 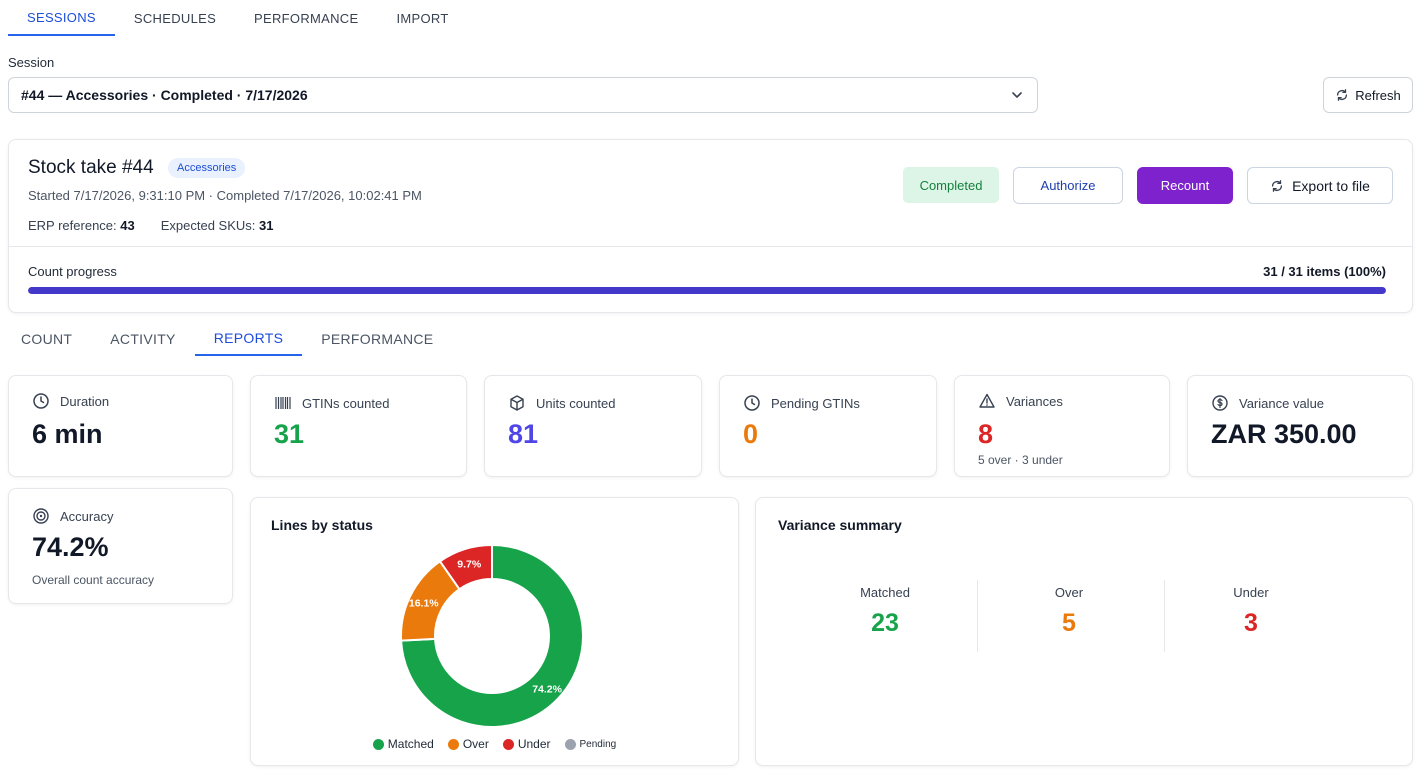 What do you see at coordinates (475, 744) in the screenshot?
I see `legend-label: Over` at bounding box center [475, 744].